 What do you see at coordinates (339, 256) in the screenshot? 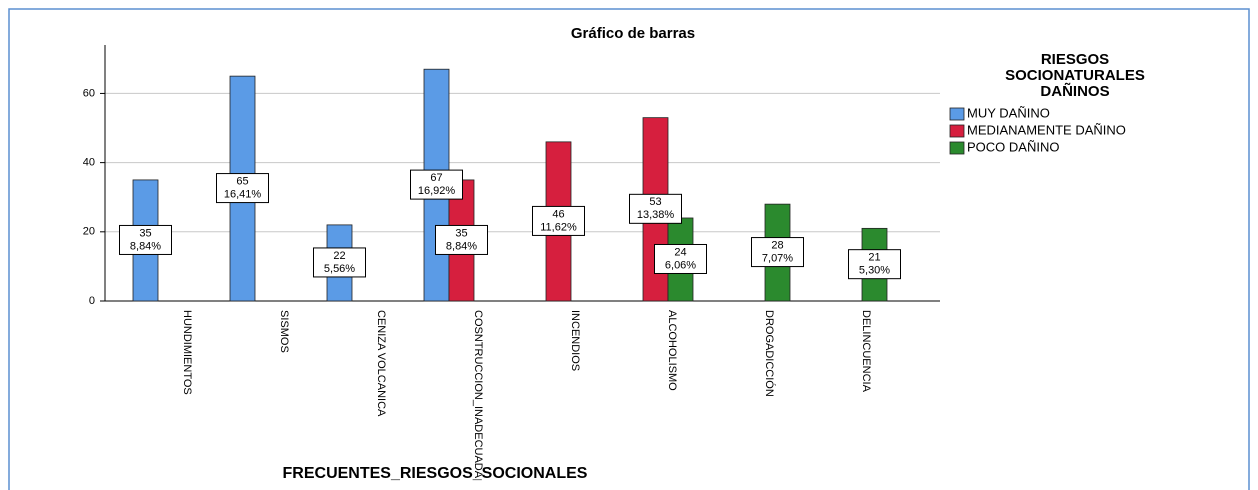
I see `data-label-count: 22` at bounding box center [339, 256].